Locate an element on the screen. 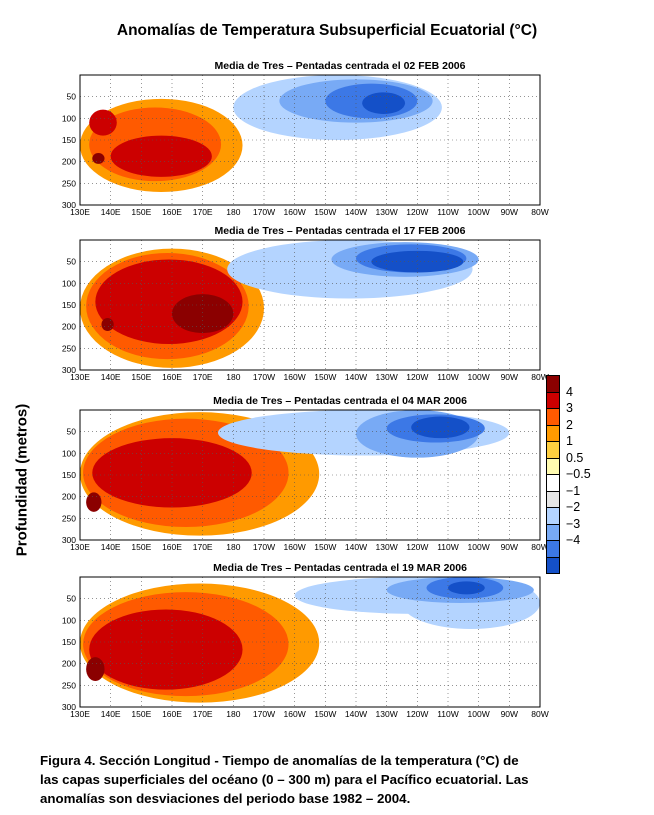  legend-label: 2 is located at coordinates (569, 424).